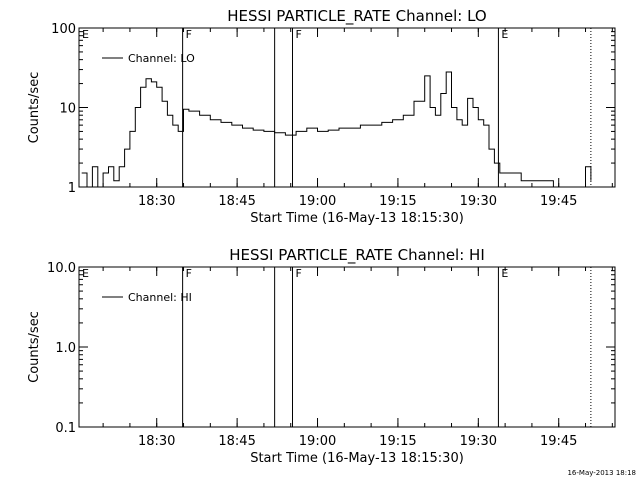  Describe the element at coordinates (72, 188) in the screenshot. I see `y-tick-label: 1` at that location.